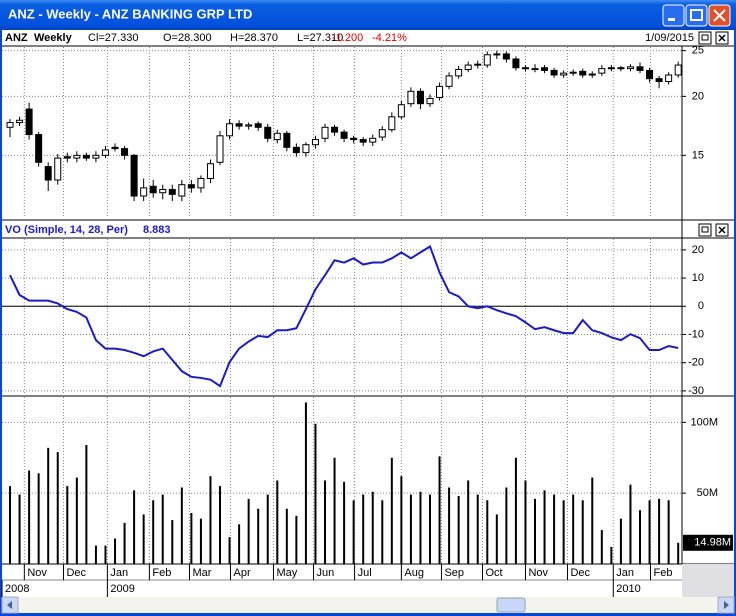  I want to click on corner, so click(708, 580).